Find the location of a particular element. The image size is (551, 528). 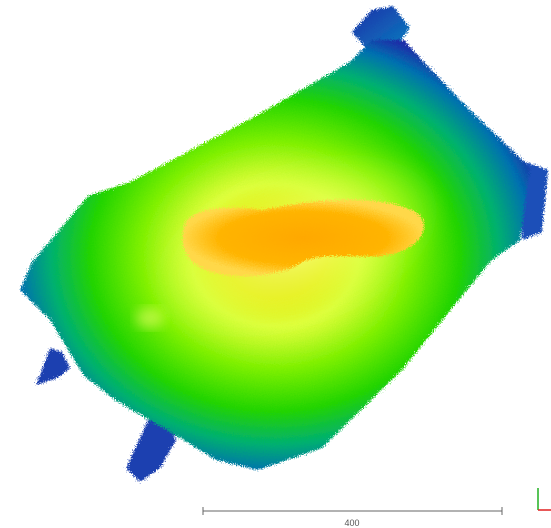

scale-bar-label: 400 is located at coordinates (352, 523).